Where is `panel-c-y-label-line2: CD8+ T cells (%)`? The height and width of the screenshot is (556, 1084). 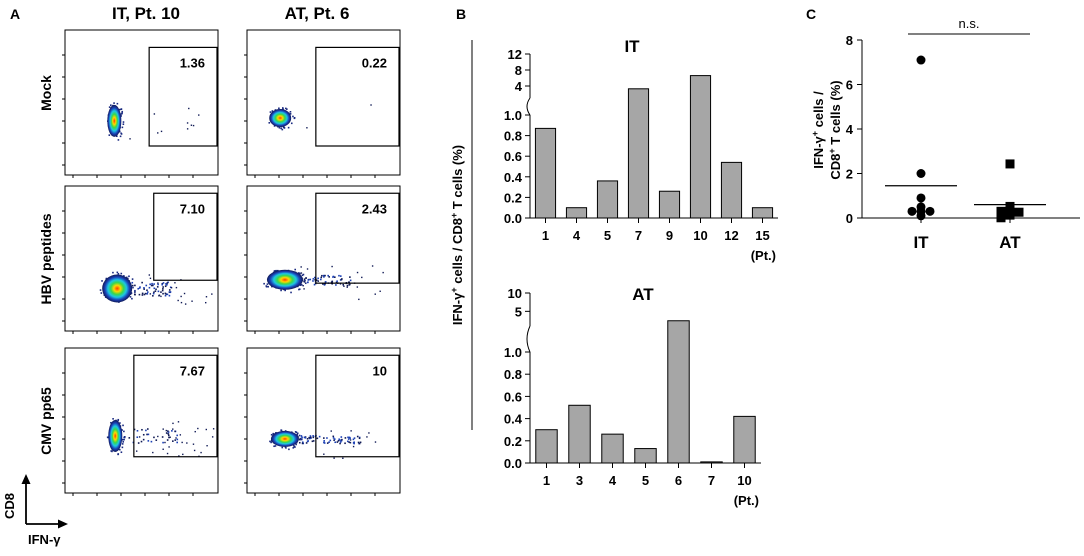 panel-c-y-label-line2: CD8+ T cells (%) is located at coordinates (835, 129).